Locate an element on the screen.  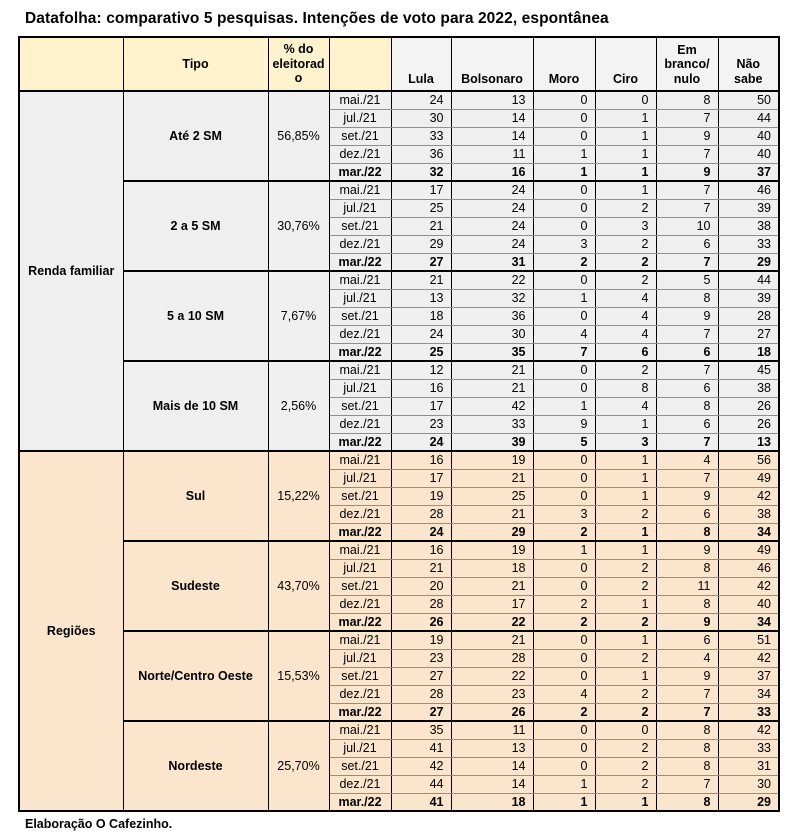
value-n-o-sabe: 44 is located at coordinates (748, 118).